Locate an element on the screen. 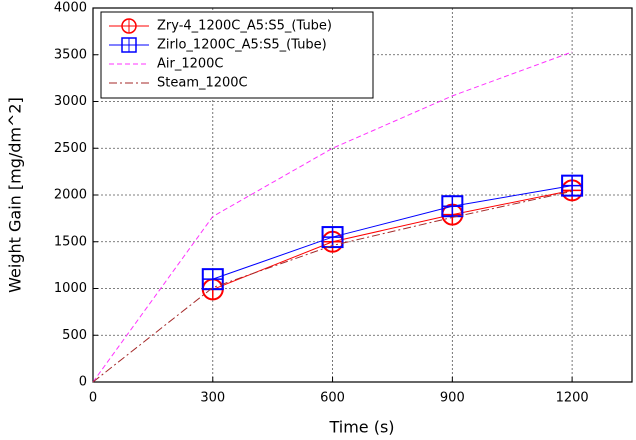 The width and height of the screenshot is (636, 440). x-tick-label: 1200 is located at coordinates (572, 398).